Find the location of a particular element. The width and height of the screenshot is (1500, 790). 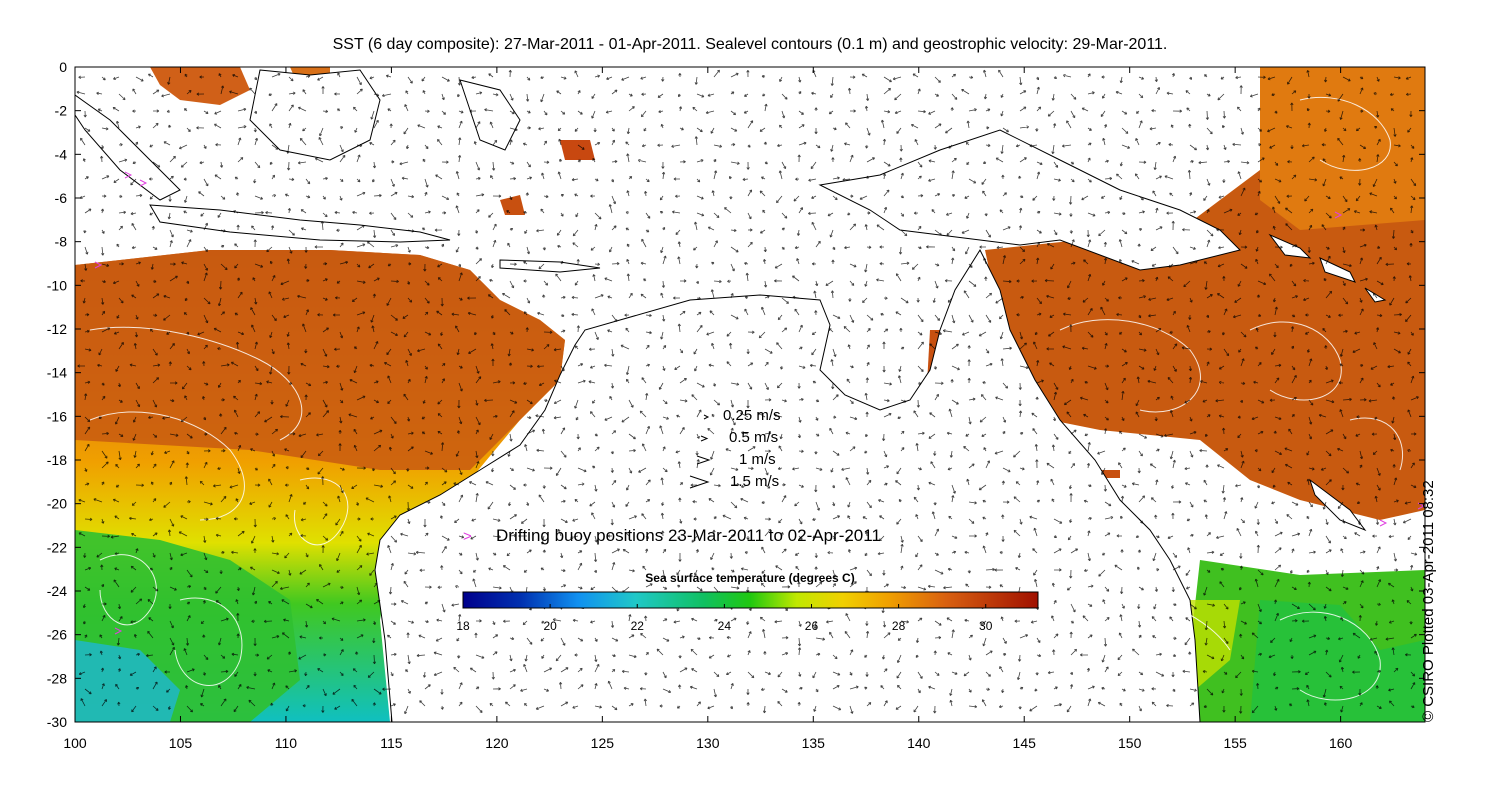

x-tick-label: 145 is located at coordinates (1025, 743).